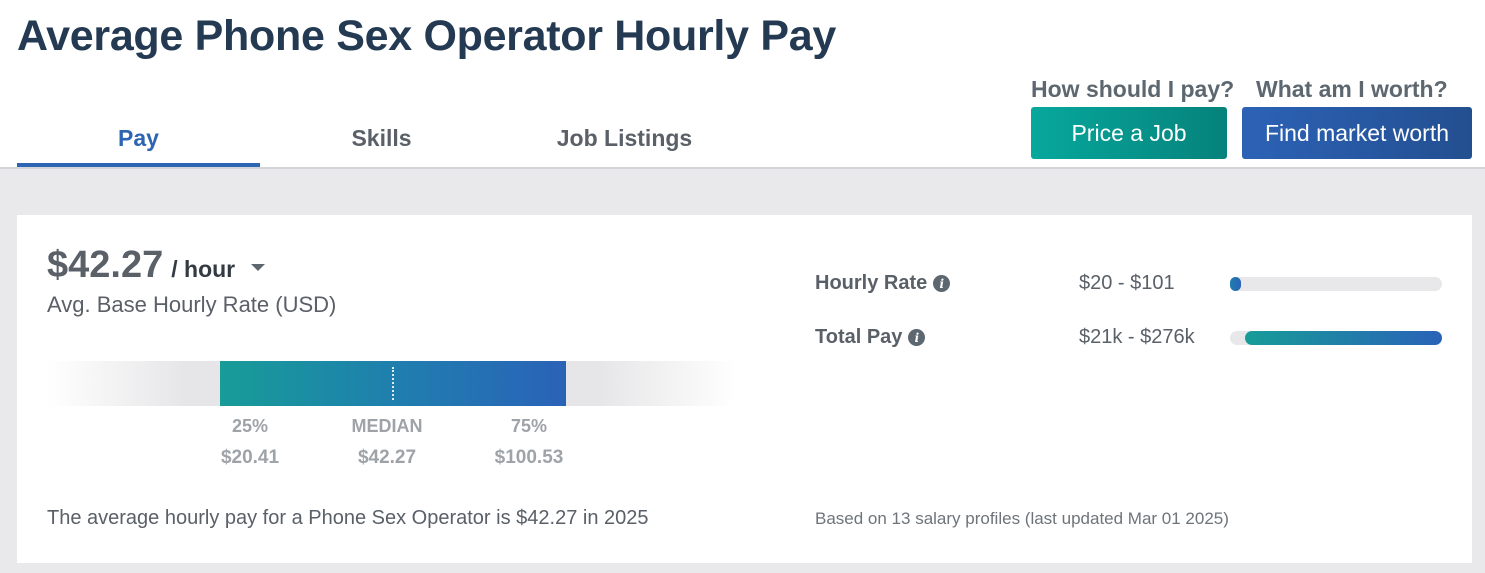  Describe the element at coordinates (859, 337) in the screenshot. I see `total-pay-label-text: Total Pay` at that location.